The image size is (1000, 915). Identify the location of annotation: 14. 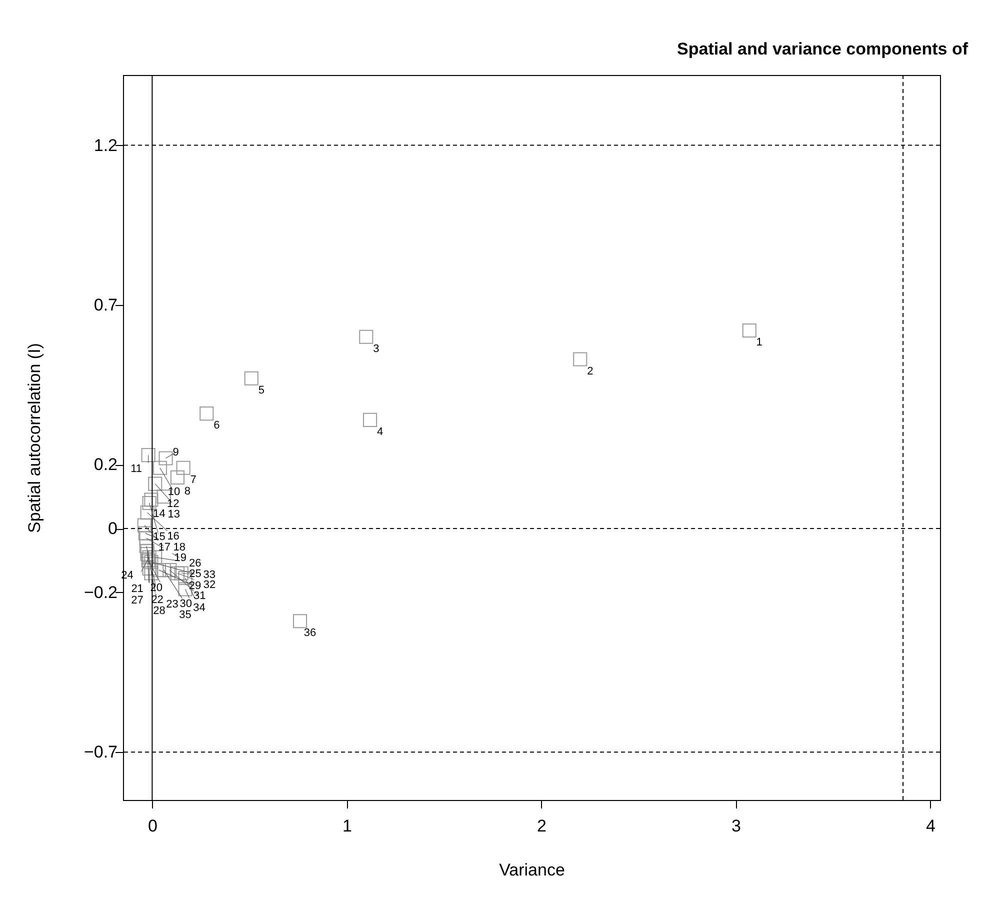
(159, 514).